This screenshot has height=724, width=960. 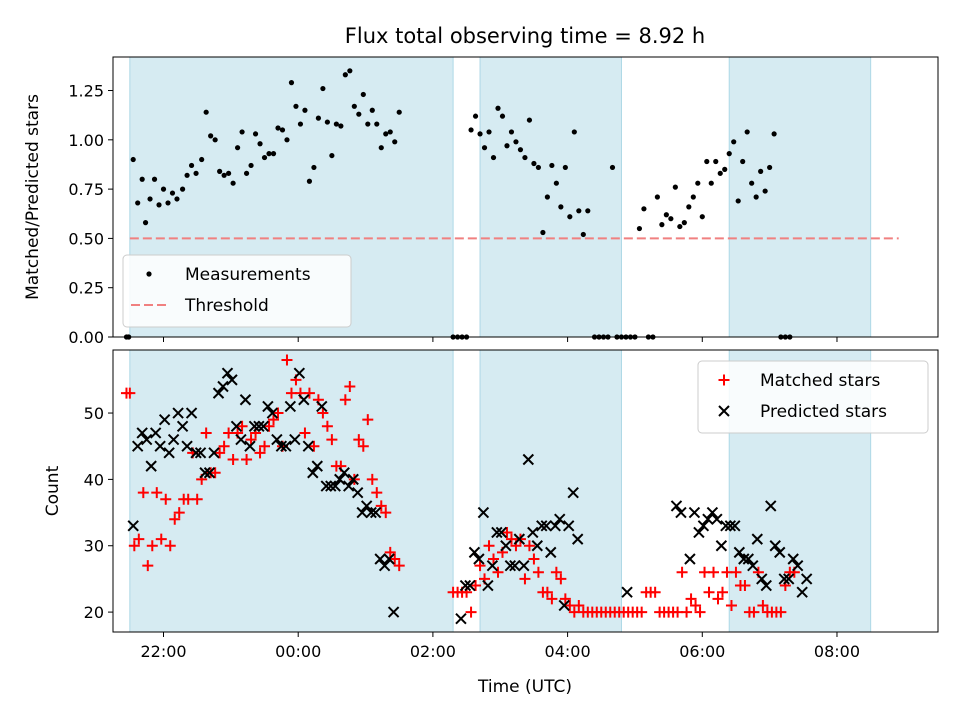 What do you see at coordinates (94, 612) in the screenshot?
I see `y-tick-label: 20` at bounding box center [94, 612].